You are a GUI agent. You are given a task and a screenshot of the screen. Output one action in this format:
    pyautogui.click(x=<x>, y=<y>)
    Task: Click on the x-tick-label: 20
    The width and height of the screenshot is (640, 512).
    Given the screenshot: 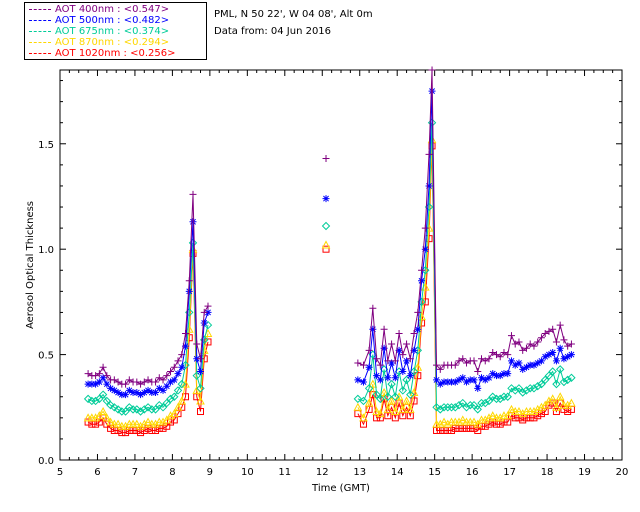 What is the action you would take?
    pyautogui.click(x=622, y=472)
    